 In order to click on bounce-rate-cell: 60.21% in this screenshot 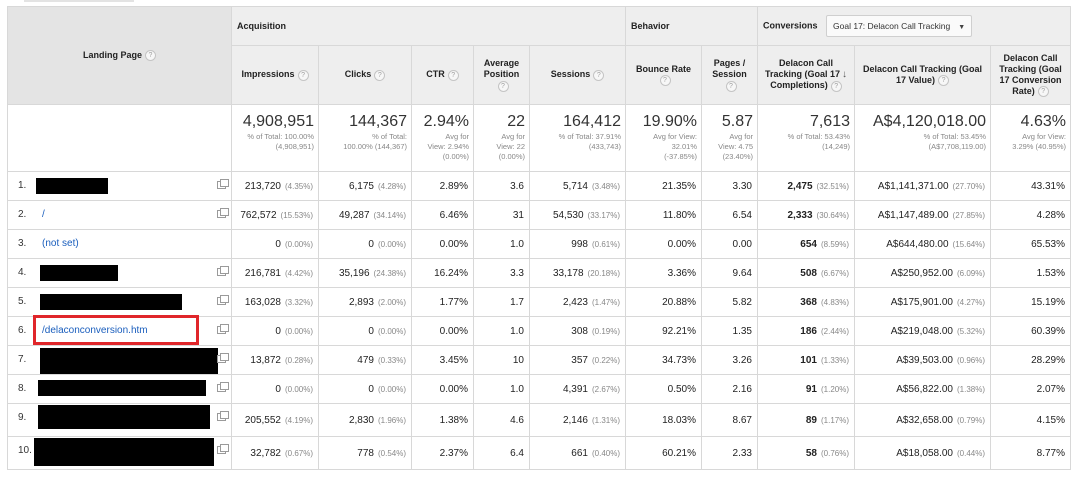, I will do `click(663, 453)`.